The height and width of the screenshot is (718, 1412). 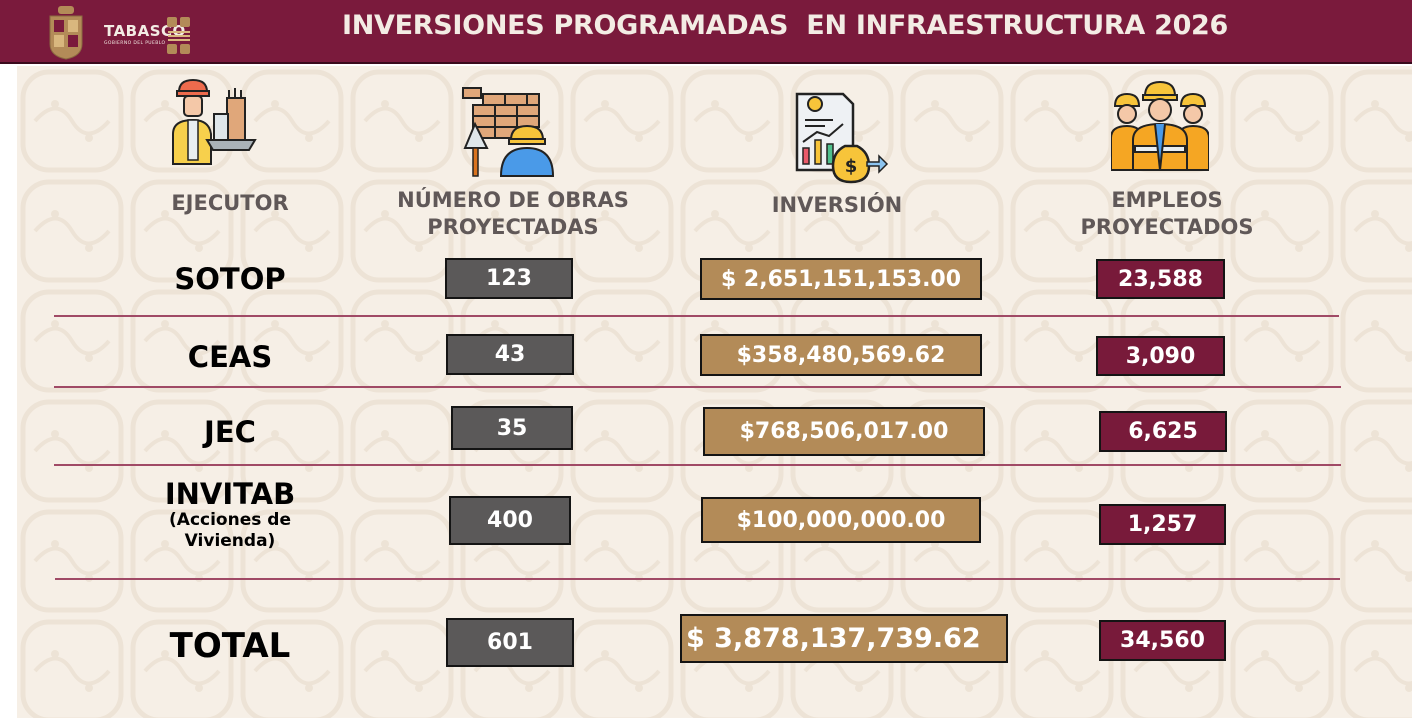 I want to click on ejecutor-invitab-note: (Acciones de, so click(x=230, y=520).